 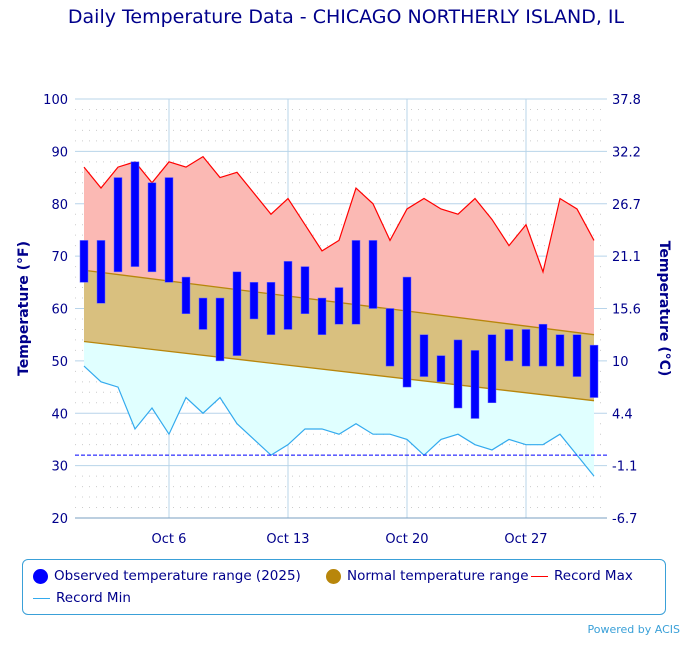 I want to click on y-right-tick-label: 21.1, so click(x=626, y=257).